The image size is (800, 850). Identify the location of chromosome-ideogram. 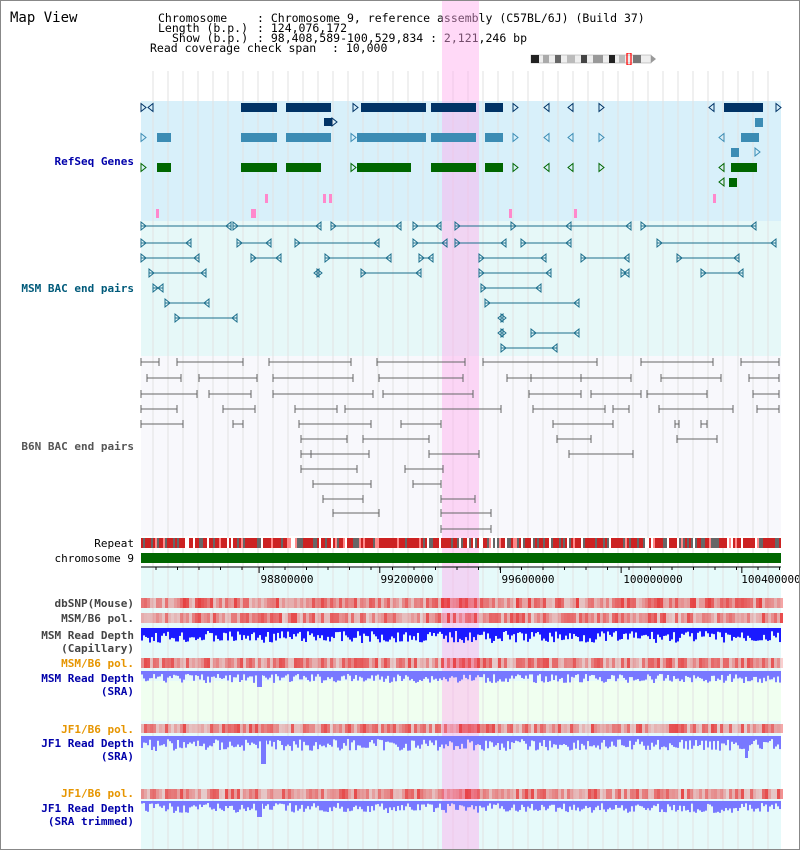
(594, 59).